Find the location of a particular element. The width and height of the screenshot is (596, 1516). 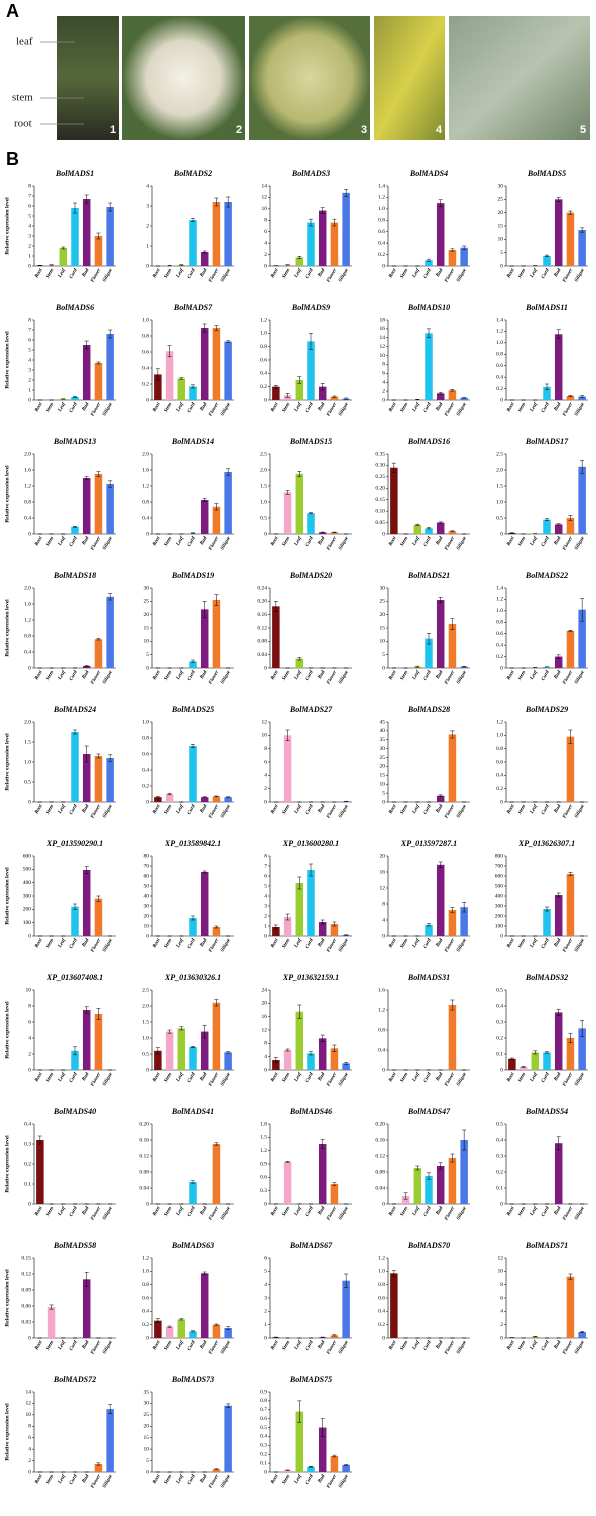

y-tick-label: 16 is located at coordinates (265, 1017).